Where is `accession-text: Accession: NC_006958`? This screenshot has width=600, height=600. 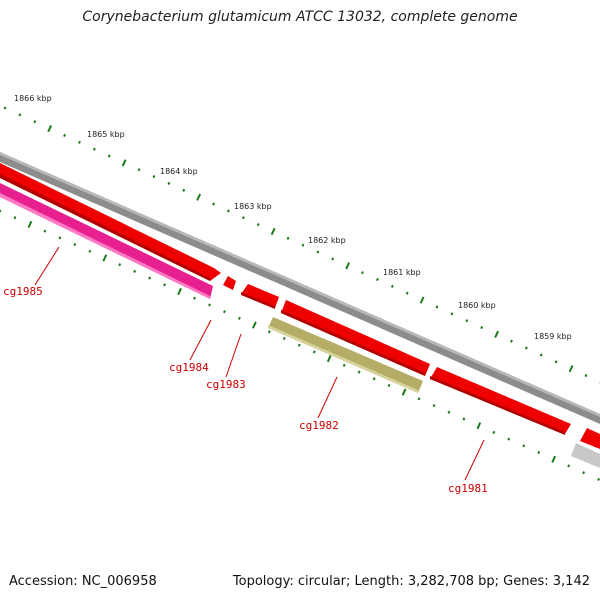 accession-text: Accession: NC_006958 is located at coordinates (83, 581).